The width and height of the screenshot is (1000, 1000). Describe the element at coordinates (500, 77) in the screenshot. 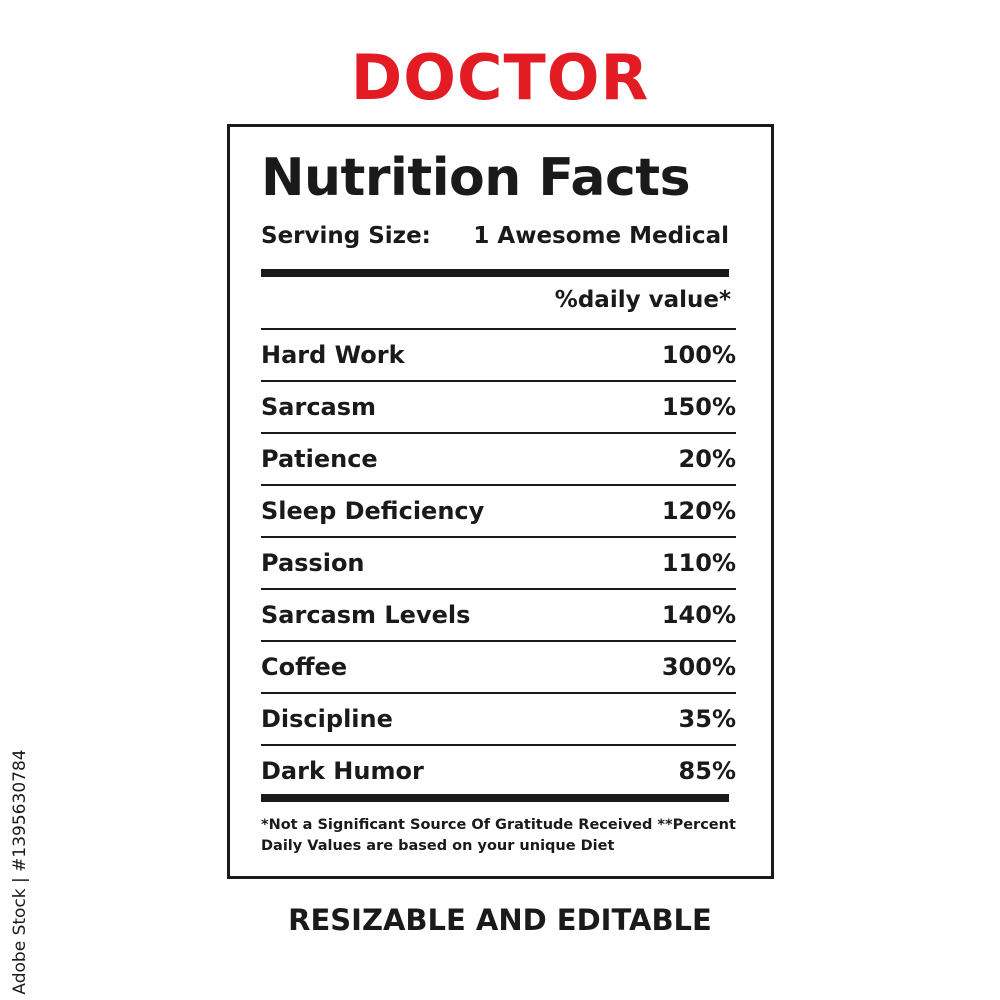

I see `page-title: DOCTOR` at that location.